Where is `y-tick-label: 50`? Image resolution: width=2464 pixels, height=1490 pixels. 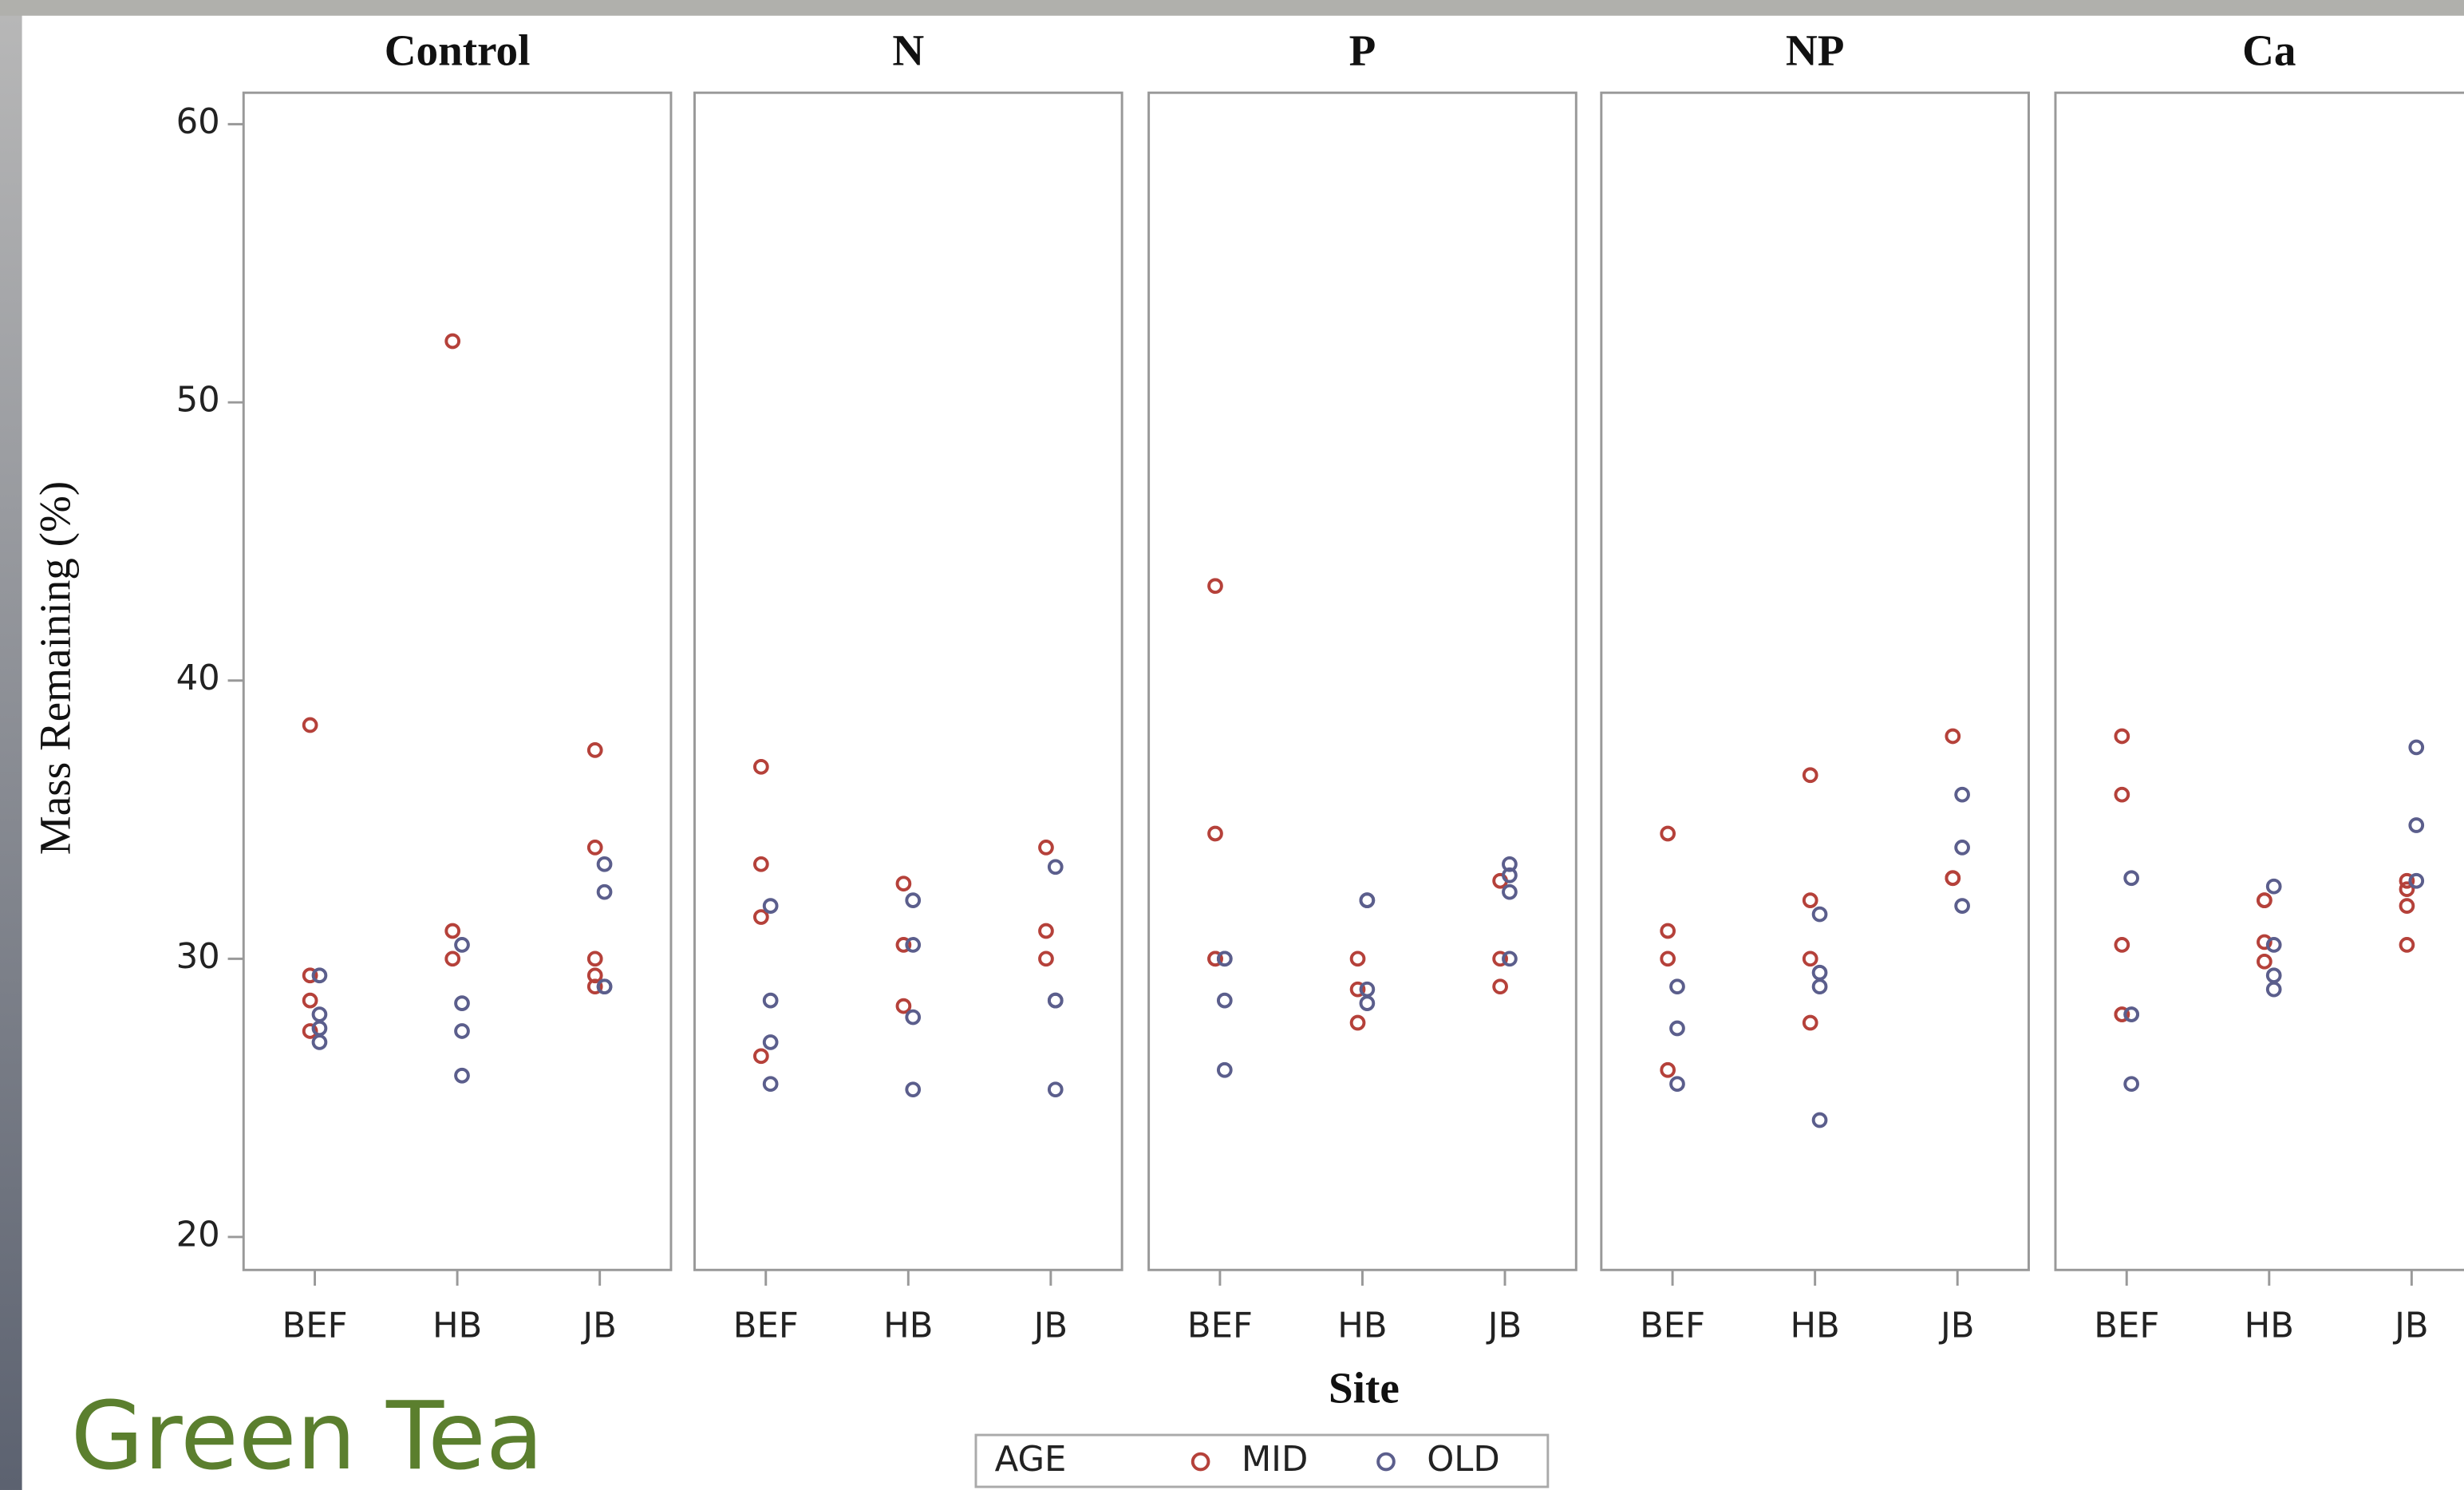 y-tick-label: 50 is located at coordinates (198, 401).